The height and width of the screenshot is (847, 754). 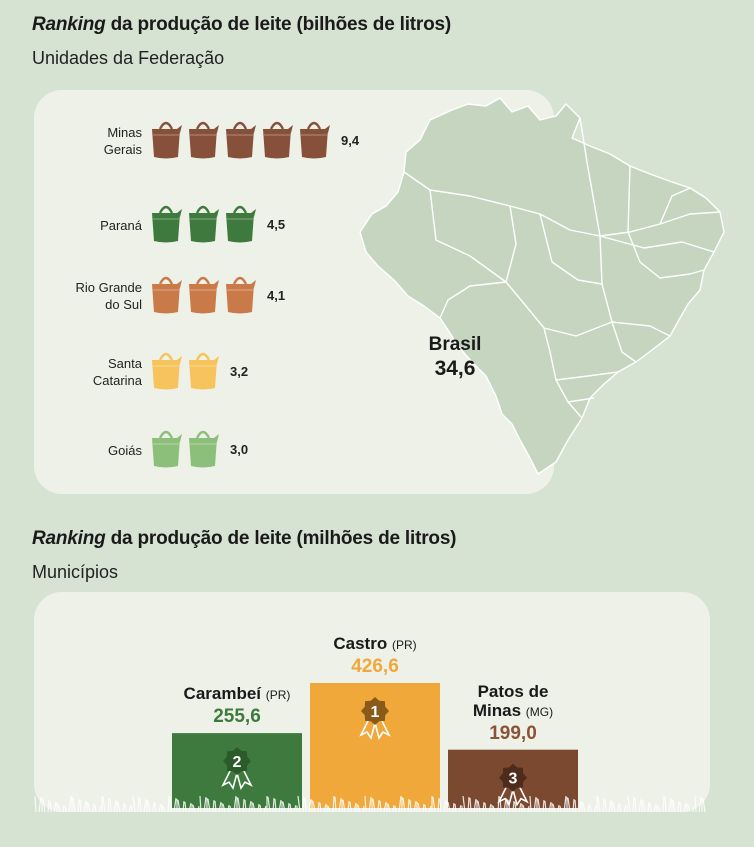 What do you see at coordinates (117, 380) in the screenshot?
I see `state-label-line: Catarina` at bounding box center [117, 380].